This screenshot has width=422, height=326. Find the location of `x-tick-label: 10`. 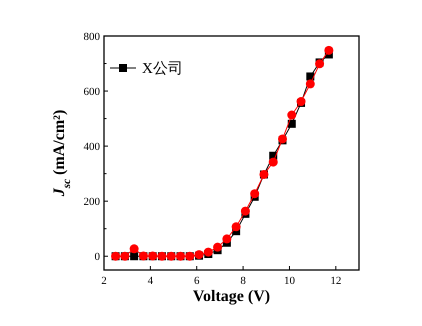

x-tick-label: 10 is located at coordinates (290, 281).